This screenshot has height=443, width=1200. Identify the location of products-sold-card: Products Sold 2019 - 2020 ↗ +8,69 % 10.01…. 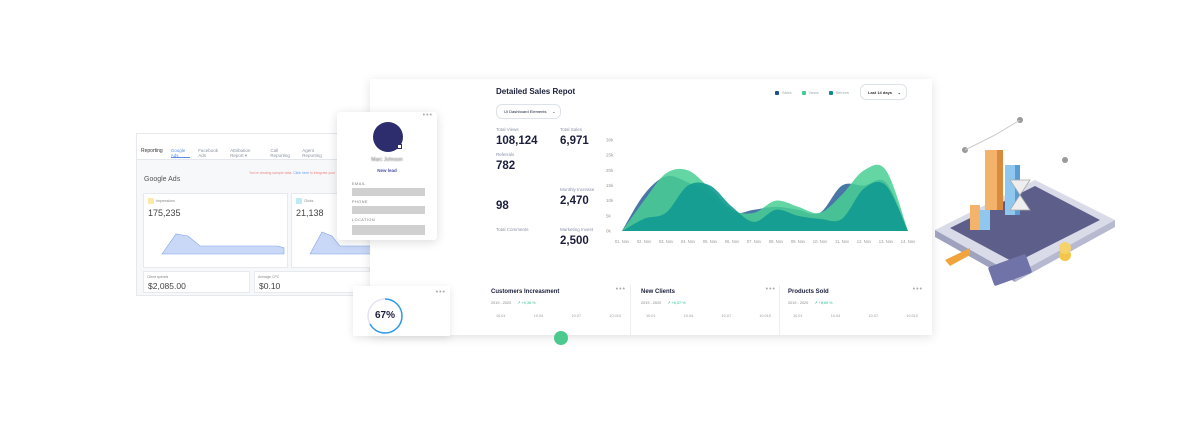
(855, 302).